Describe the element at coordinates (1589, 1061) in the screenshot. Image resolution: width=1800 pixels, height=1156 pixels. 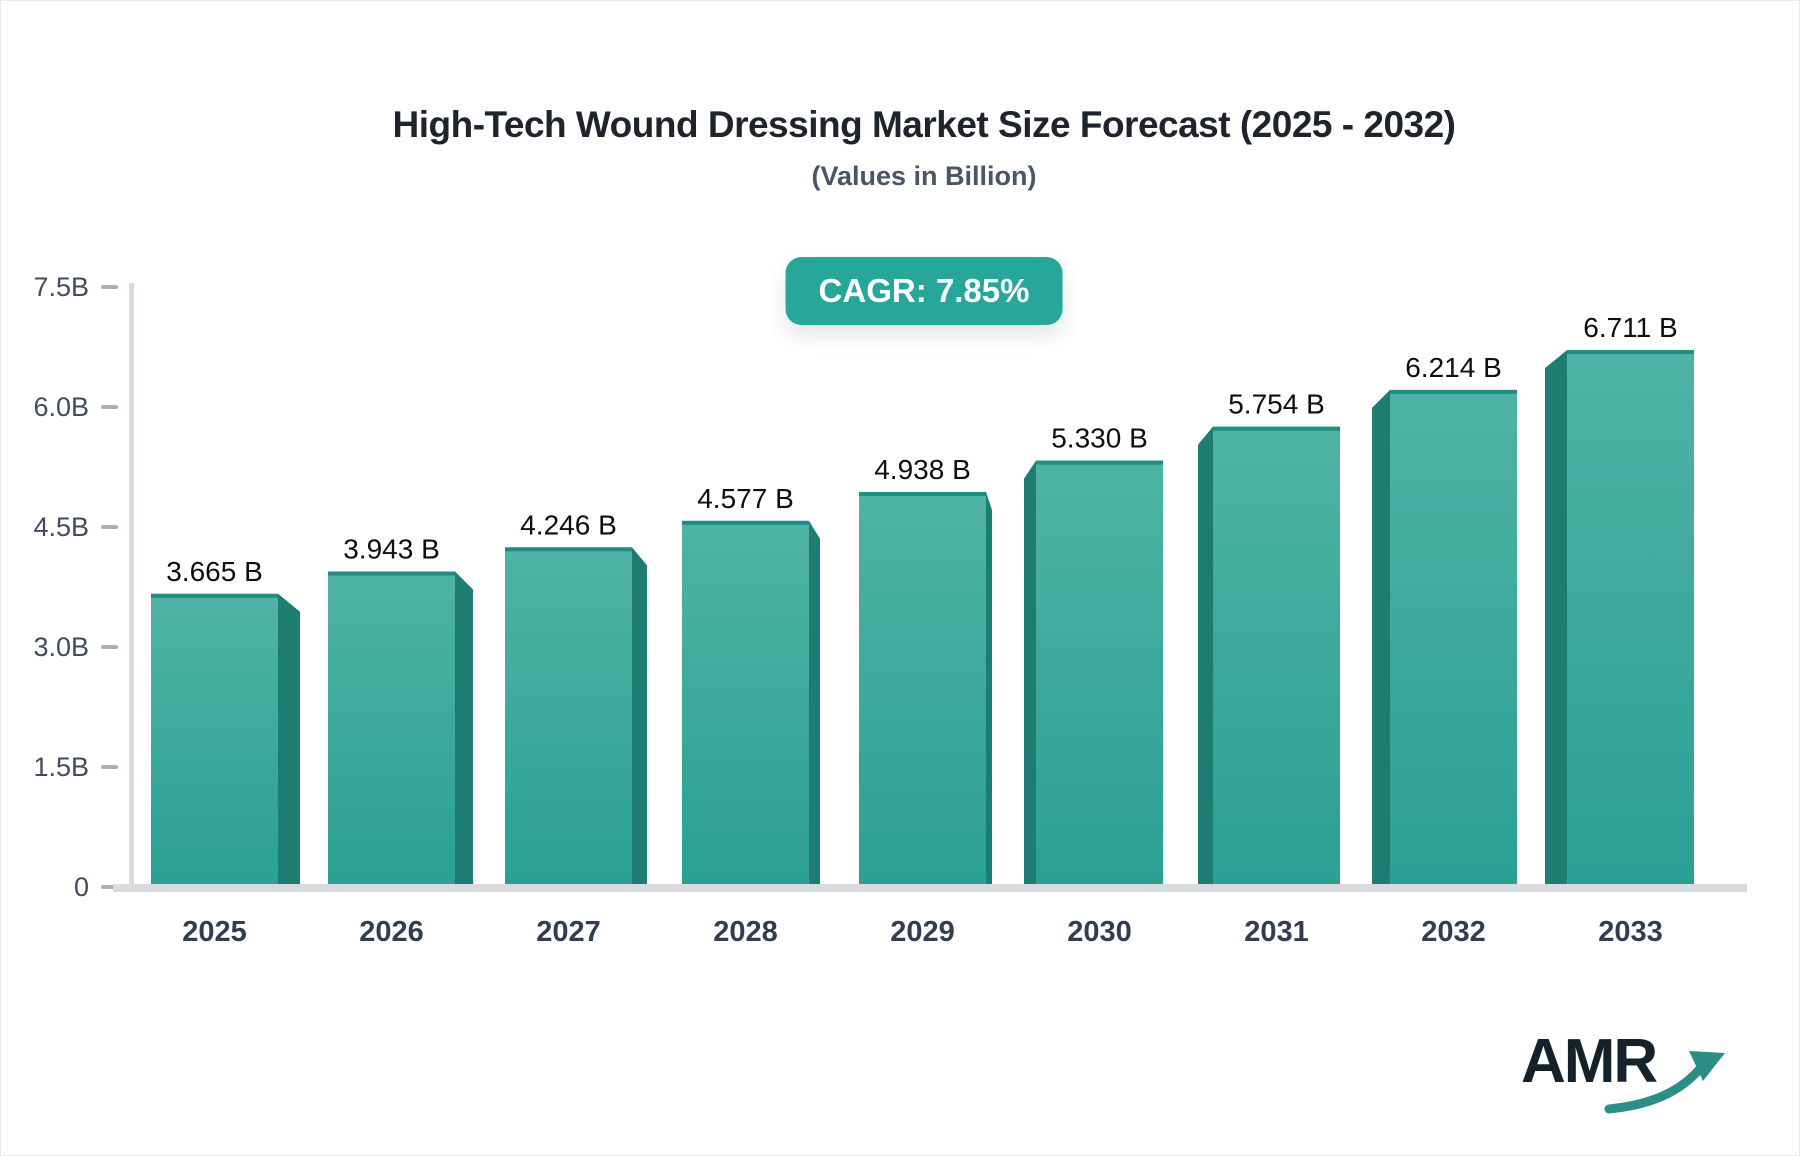
I see `amr-logo-text: AMR` at that location.